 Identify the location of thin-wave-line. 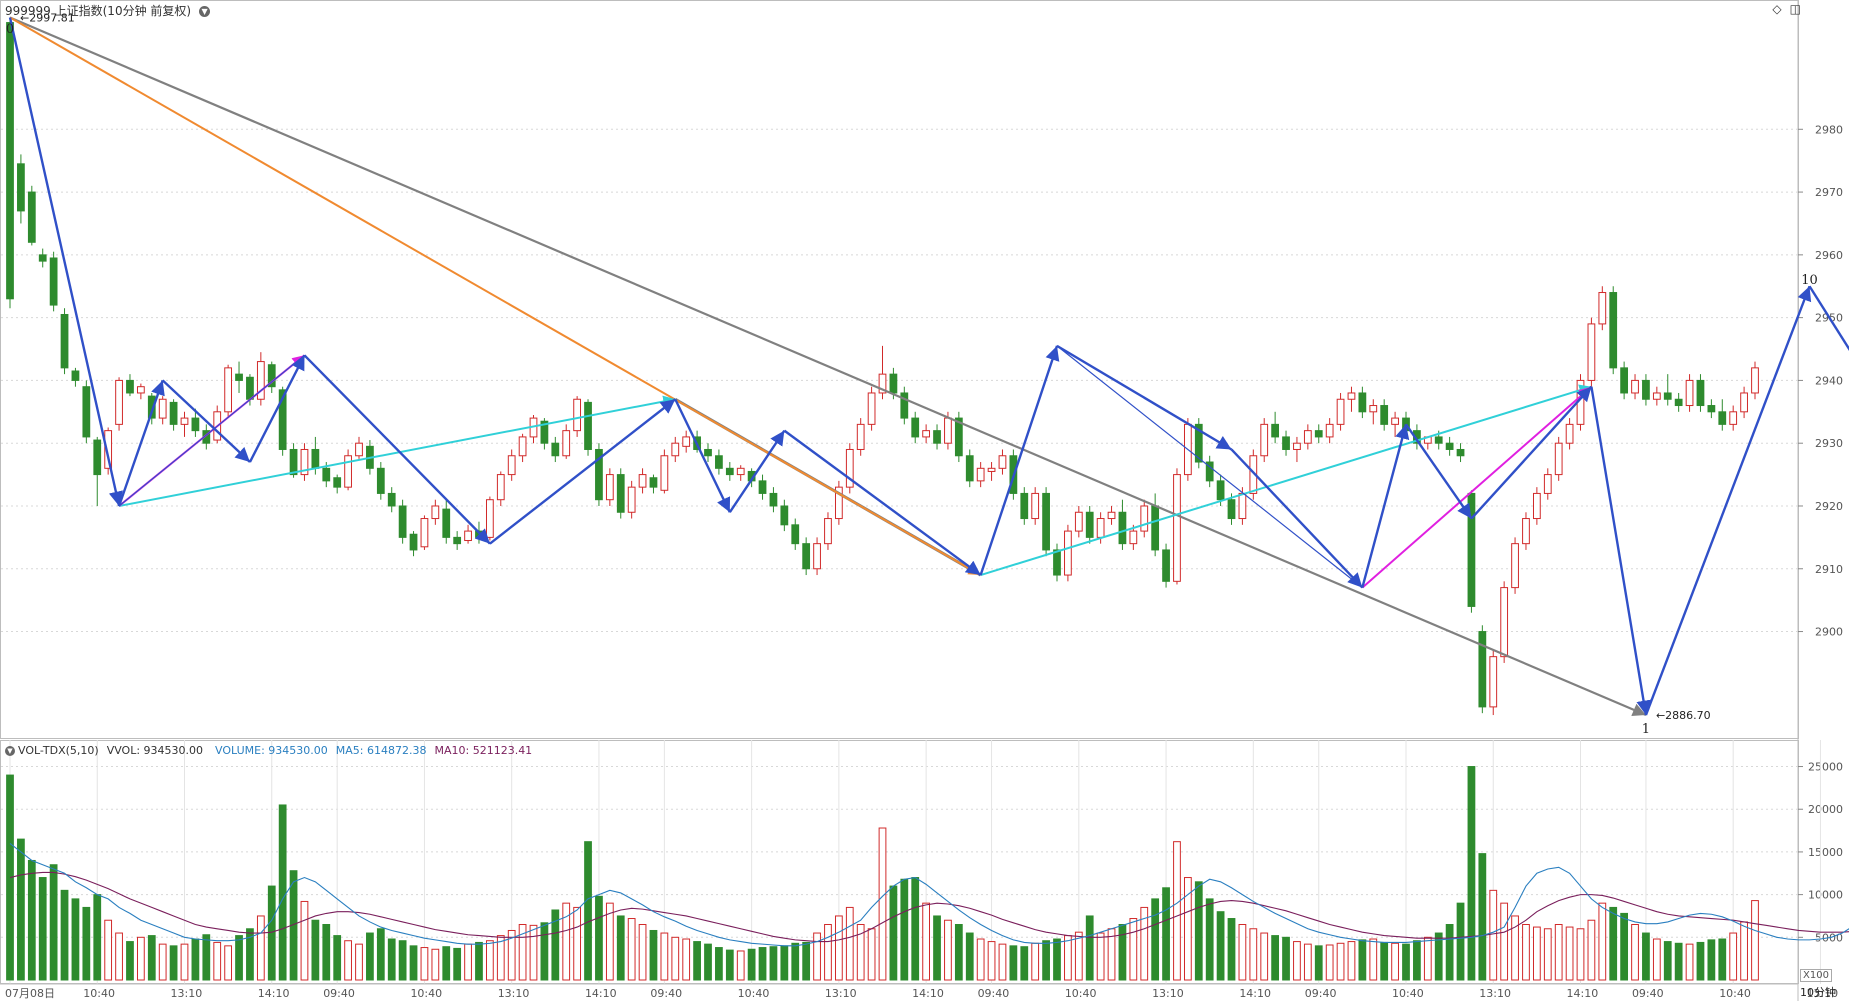
(1209, 467).